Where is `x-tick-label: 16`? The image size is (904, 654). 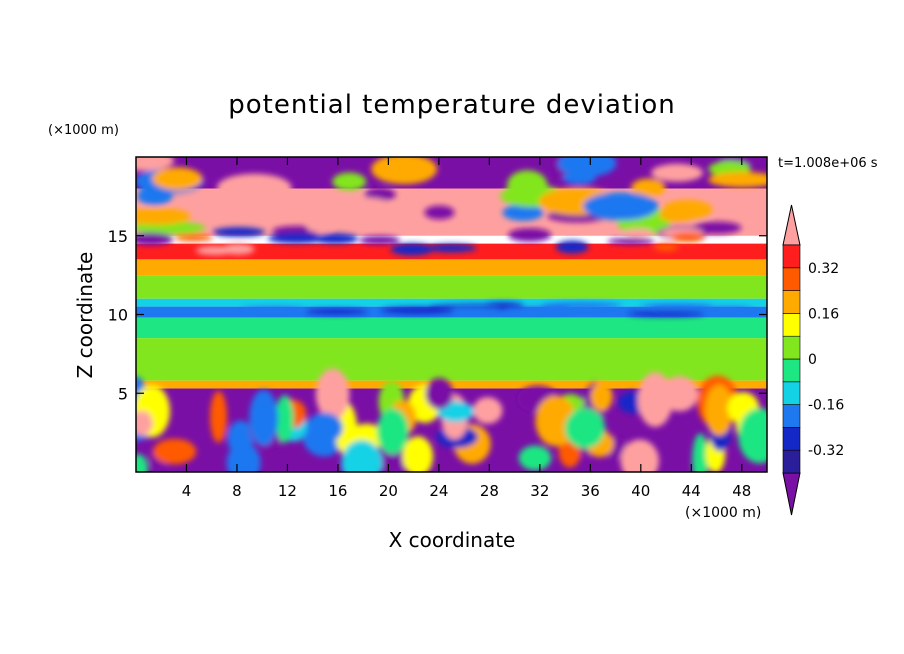
x-tick-label: 16 is located at coordinates (337, 491).